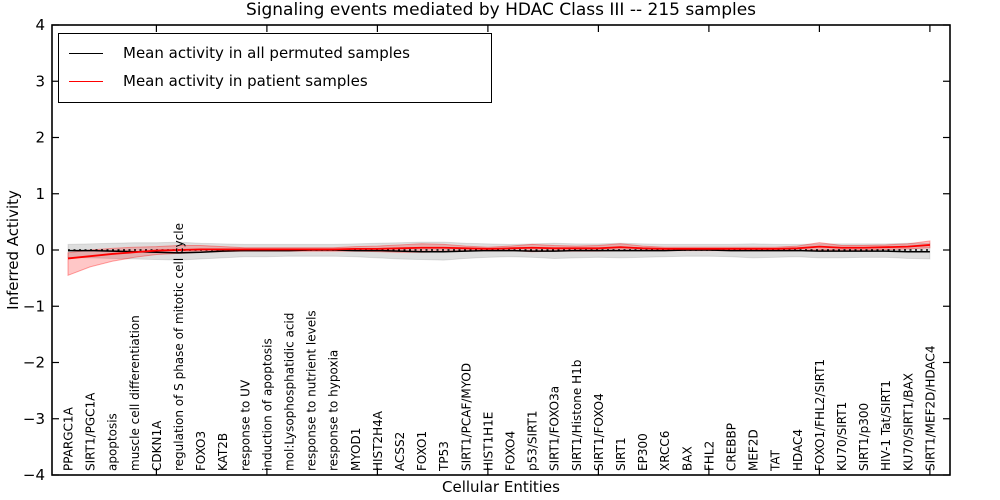 This screenshot has width=1000, height=500. Describe the element at coordinates (798, 450) in the screenshot. I see `x-category-label: HDAC4` at that location.